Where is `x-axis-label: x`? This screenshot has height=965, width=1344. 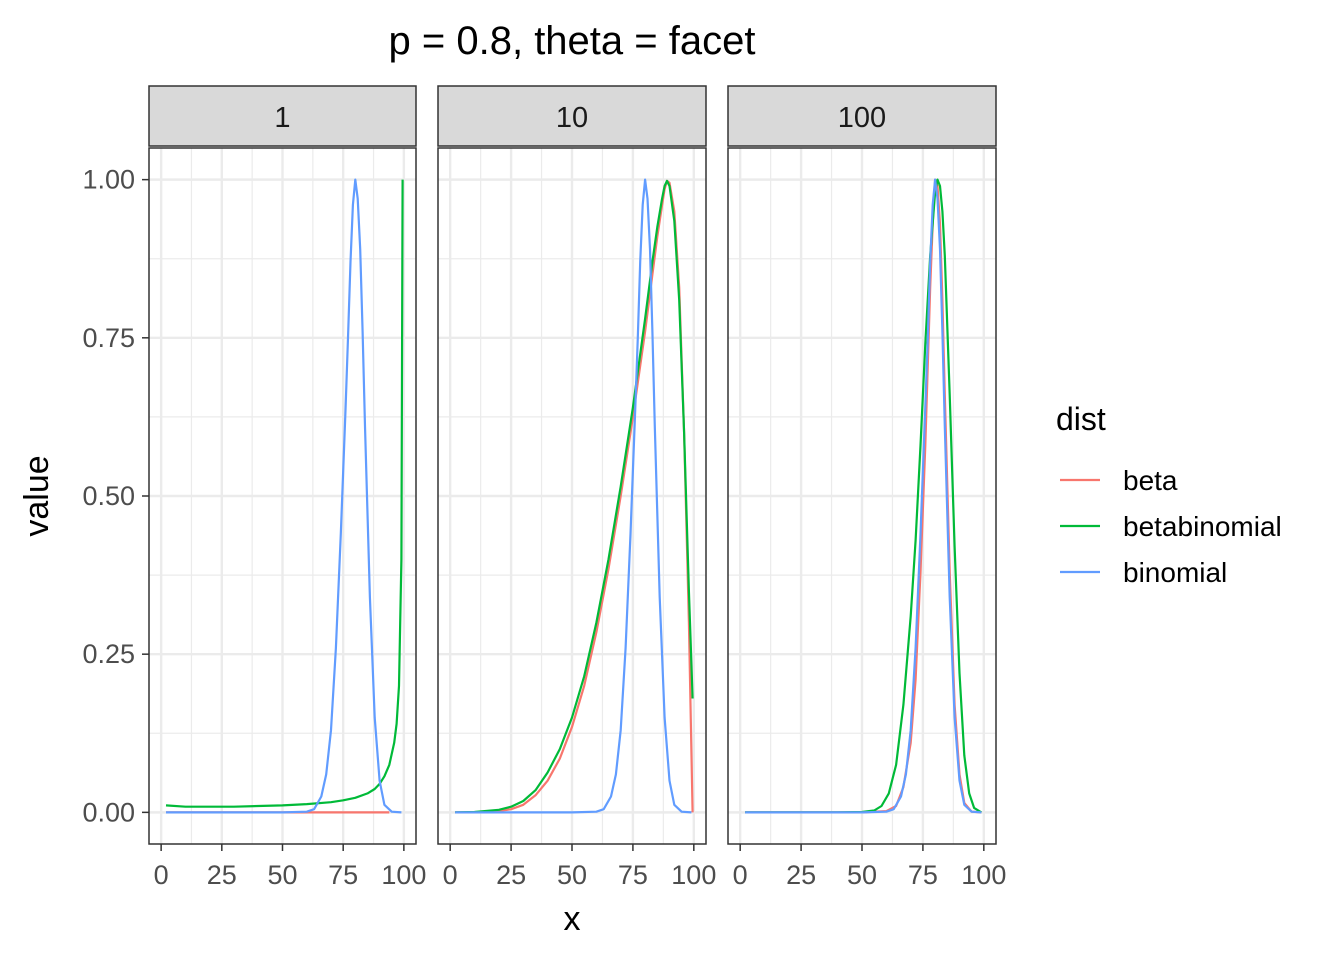
x-axis-label: x is located at coordinates (572, 919).